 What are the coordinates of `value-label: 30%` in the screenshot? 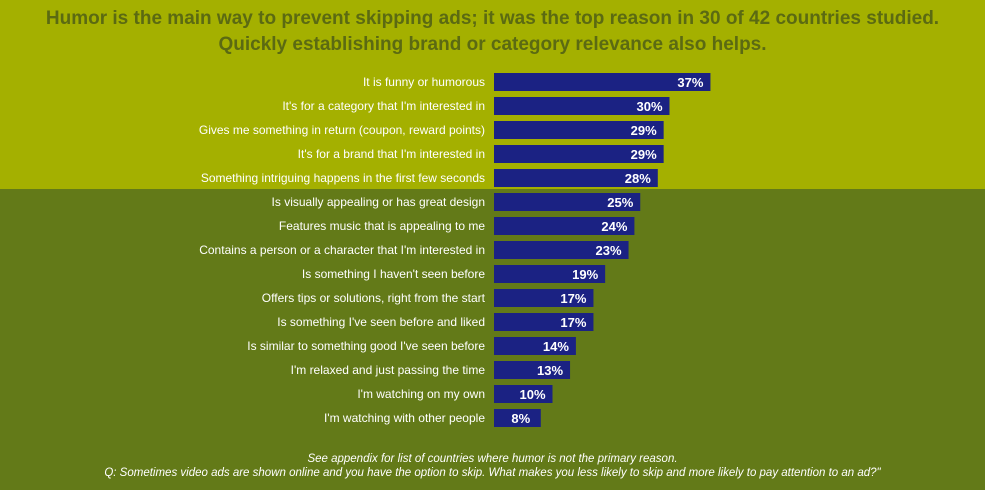 It's located at (649, 106).